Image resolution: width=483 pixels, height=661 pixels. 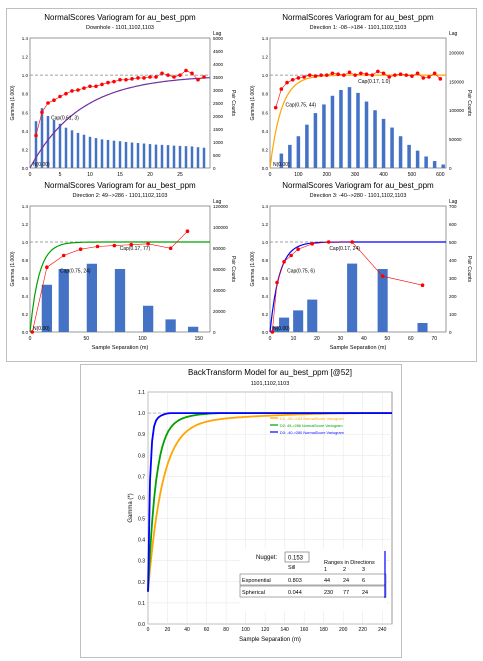 I want to click on x-tick-label: 40, so click(x=364, y=339).